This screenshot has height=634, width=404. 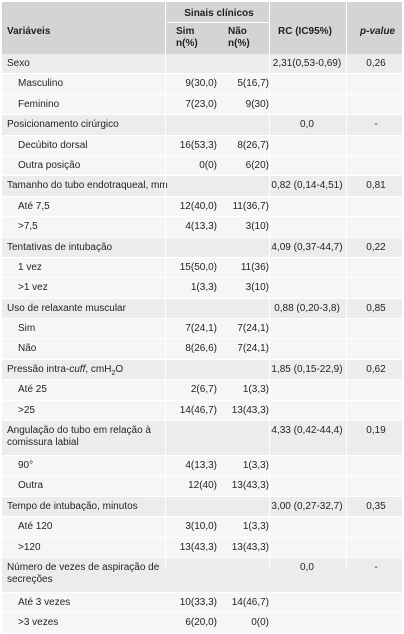 I want to click on row-label-line: Angulação do tubo em relação à, so click(x=79, y=431).